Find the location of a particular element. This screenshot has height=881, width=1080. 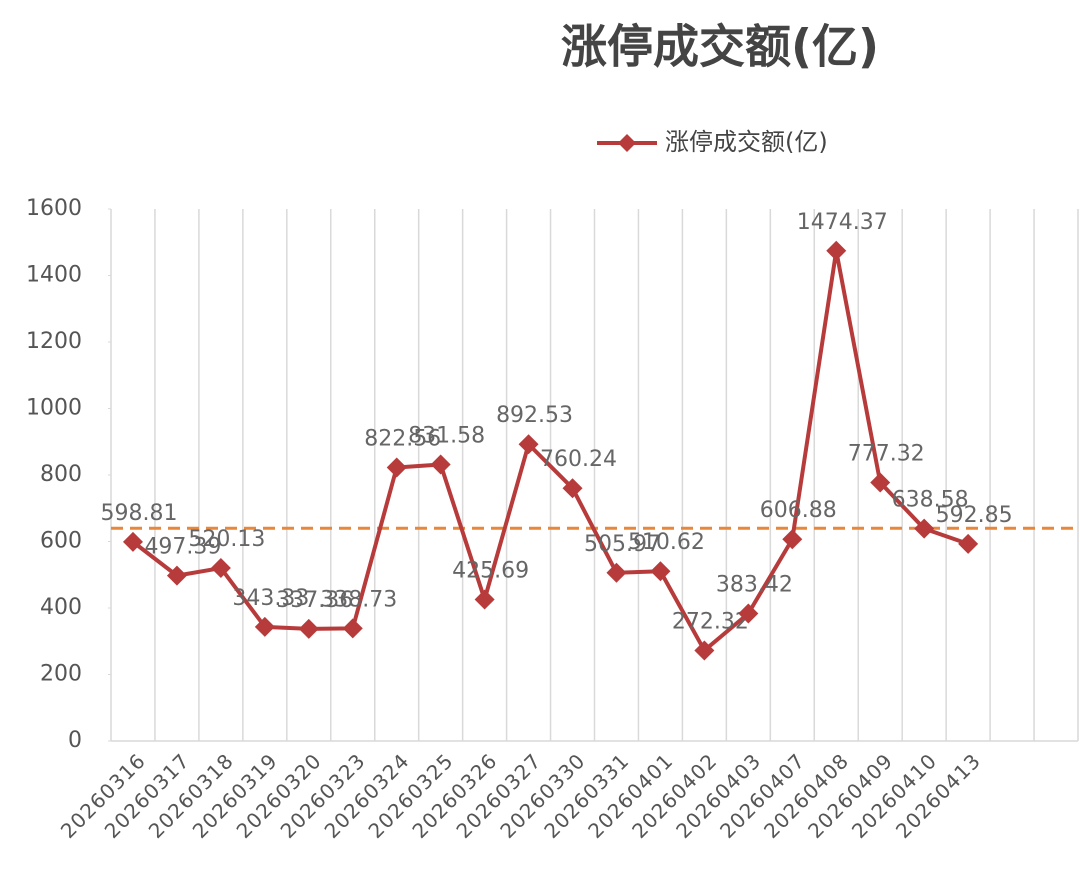

y-tick-label: 1000 is located at coordinates (54, 408).